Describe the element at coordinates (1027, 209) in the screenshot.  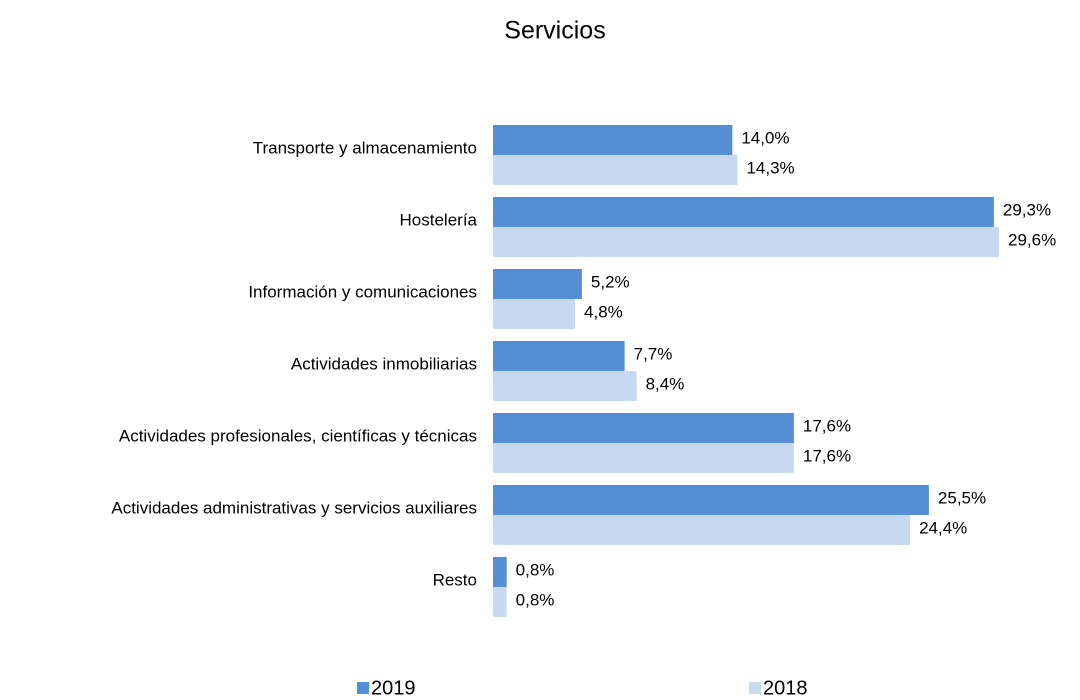
I see `data-label: 29,3%` at that location.